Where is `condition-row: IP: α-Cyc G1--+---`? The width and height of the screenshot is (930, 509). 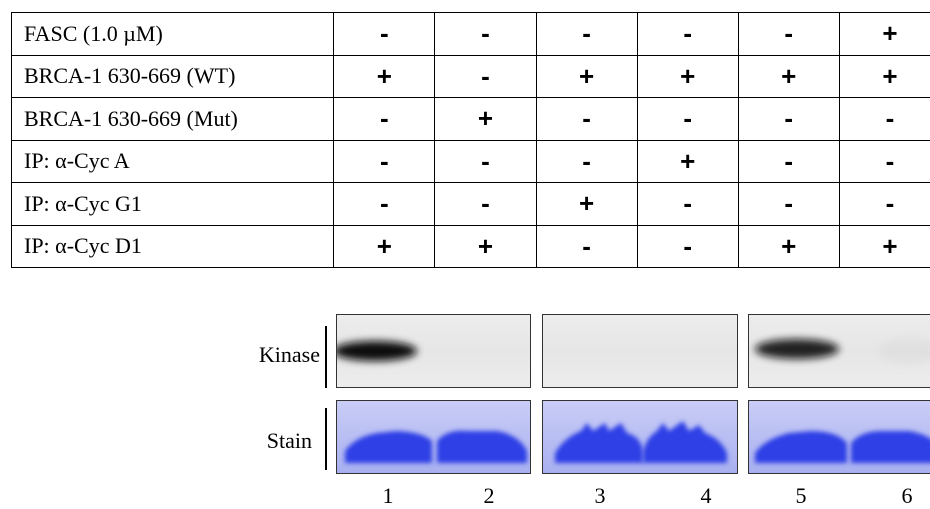 condition-row: IP: α-Cyc G1--+--- is located at coordinates (471, 204).